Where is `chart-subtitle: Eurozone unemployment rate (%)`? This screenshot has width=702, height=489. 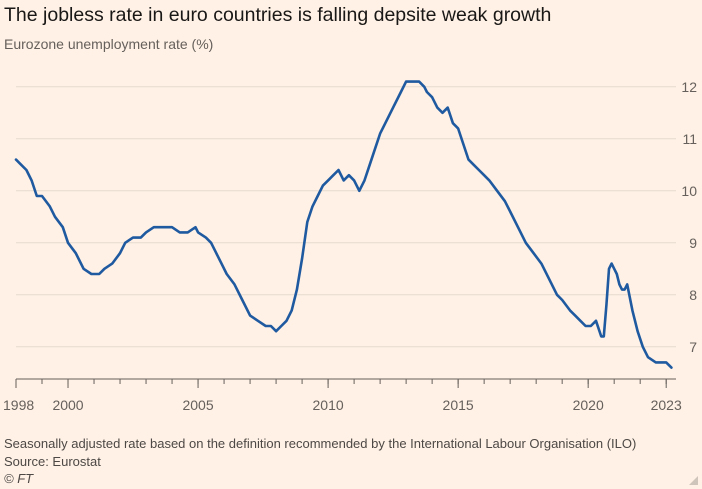 chart-subtitle: Eurozone unemployment rate (%) is located at coordinates (109, 44).